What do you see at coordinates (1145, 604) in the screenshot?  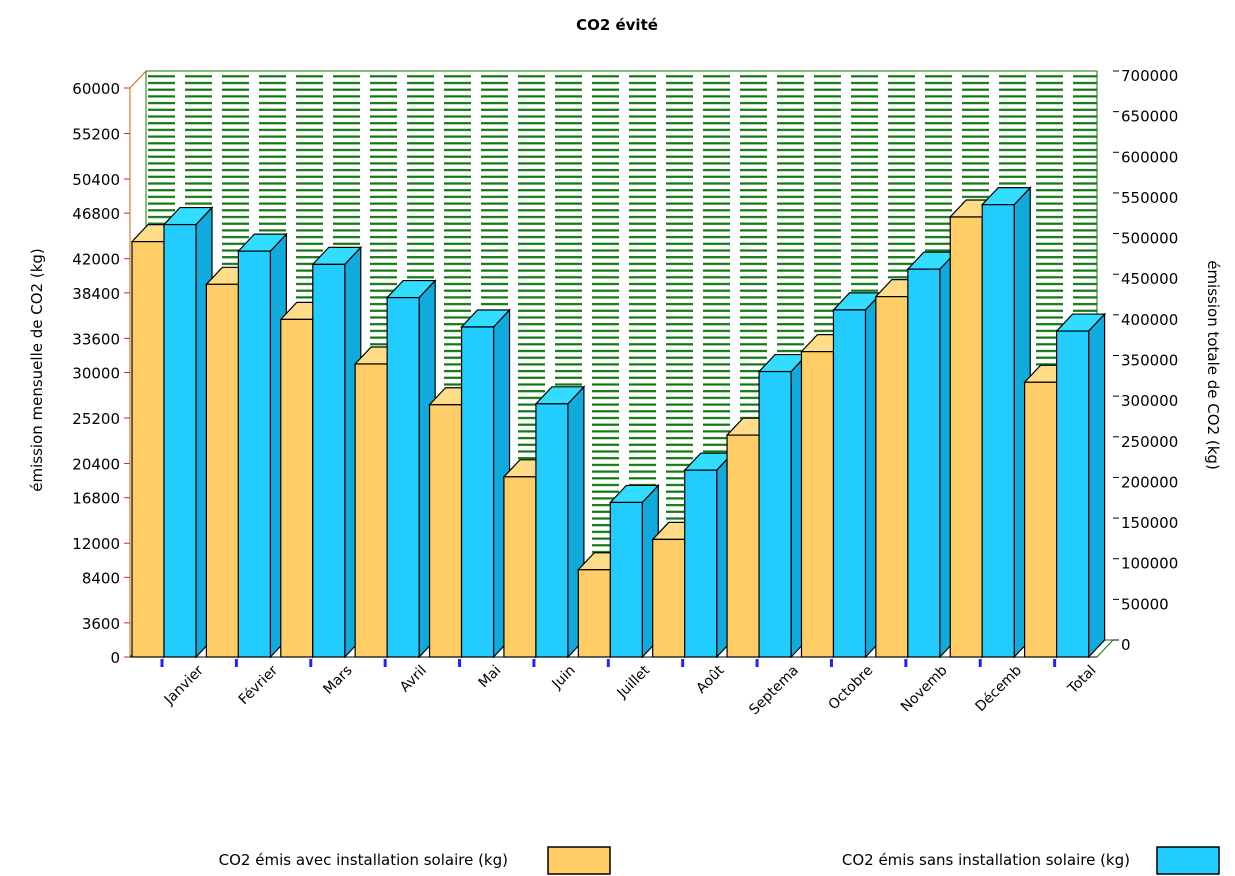 I see `y-right-tick-label: 50000` at bounding box center [1145, 604].